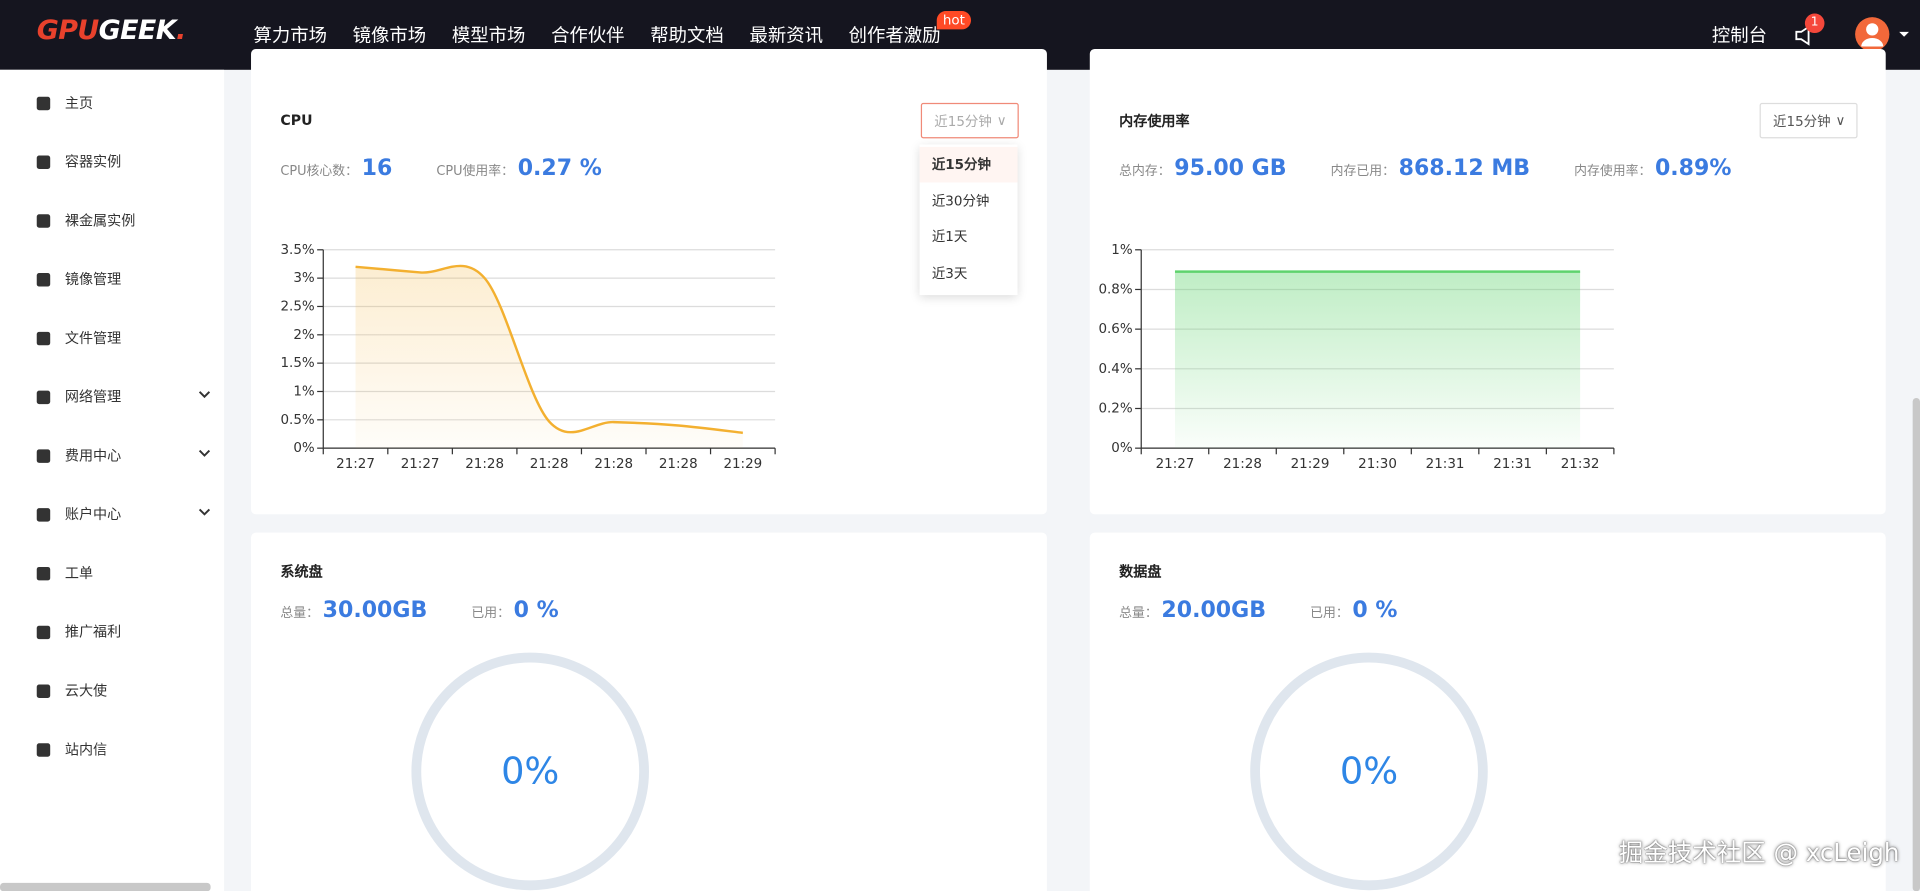 This screenshot has width=1920, height=891. Describe the element at coordinates (1693, 168) in the screenshot. I see `stat-value: 0.89%` at that location.